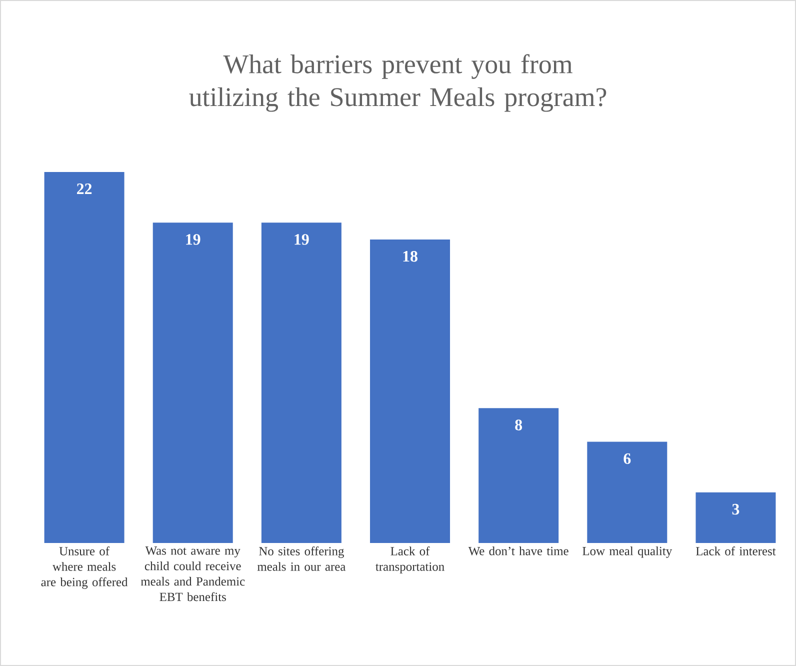 The image size is (796, 666). I want to click on data-label: 6, so click(627, 458).